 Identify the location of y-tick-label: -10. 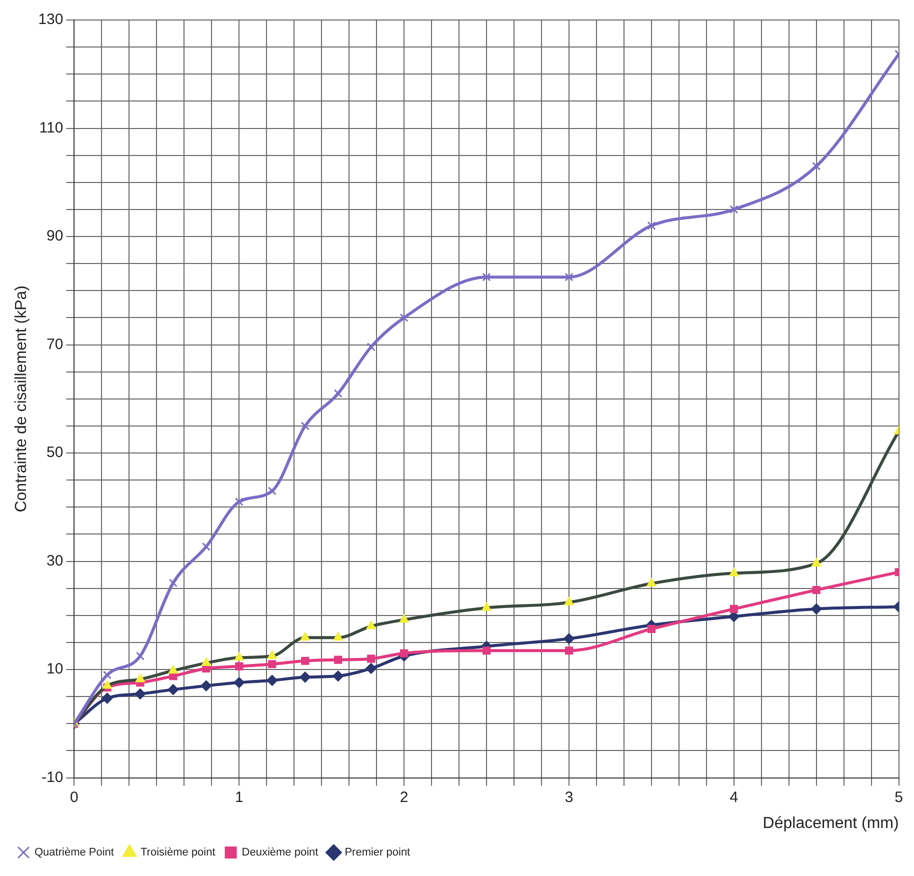
(53, 777).